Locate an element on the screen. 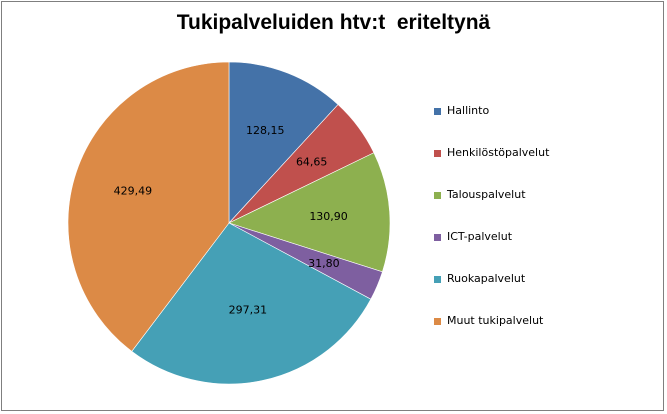 Image resolution: width=667 pixels, height=414 pixels. data-label-talouspalvelut: 130,90 is located at coordinates (328, 216).